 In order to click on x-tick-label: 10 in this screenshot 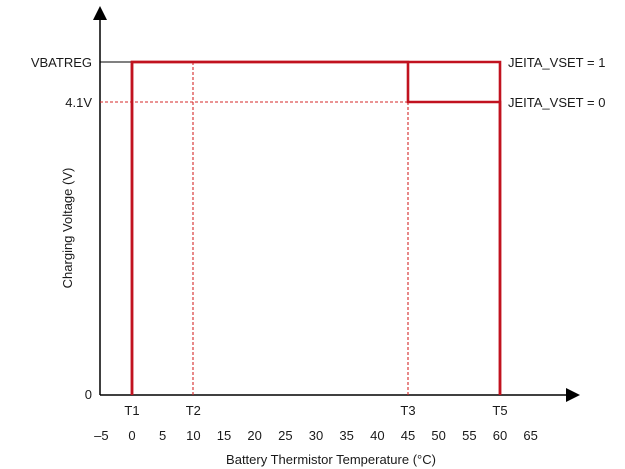, I will do `click(193, 435)`.